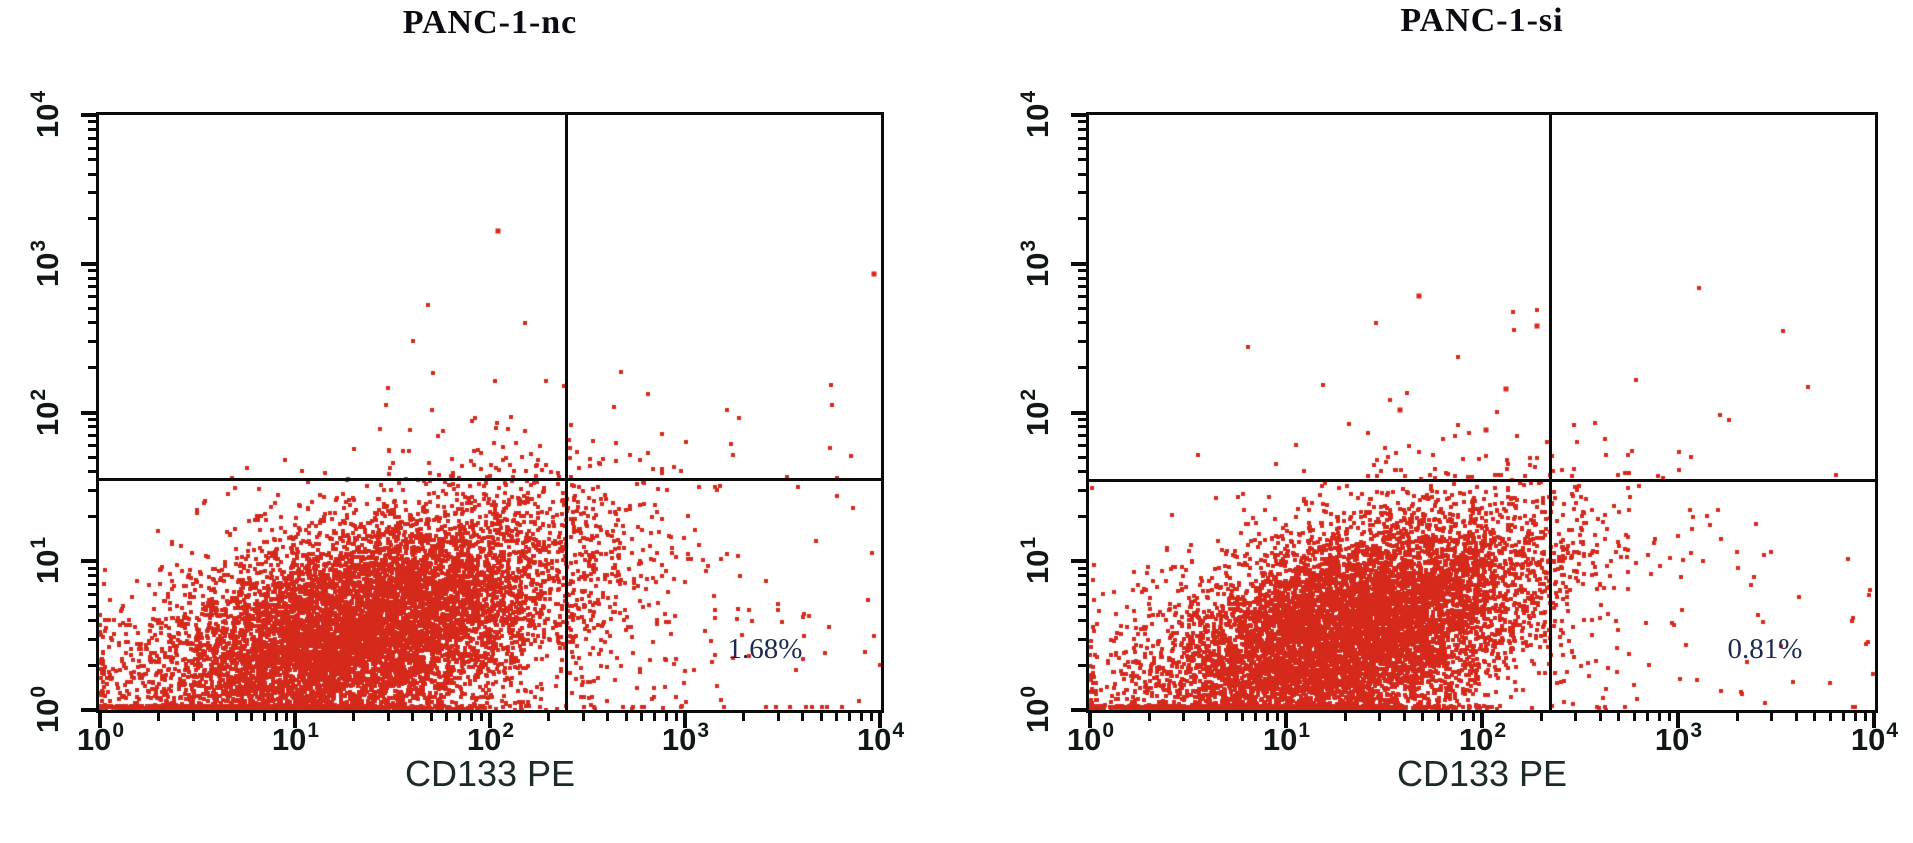 Image resolution: width=1913 pixels, height=843 pixels. What do you see at coordinates (1035, 709) in the screenshot?
I see `y-axis-tick-label: 100` at bounding box center [1035, 709].